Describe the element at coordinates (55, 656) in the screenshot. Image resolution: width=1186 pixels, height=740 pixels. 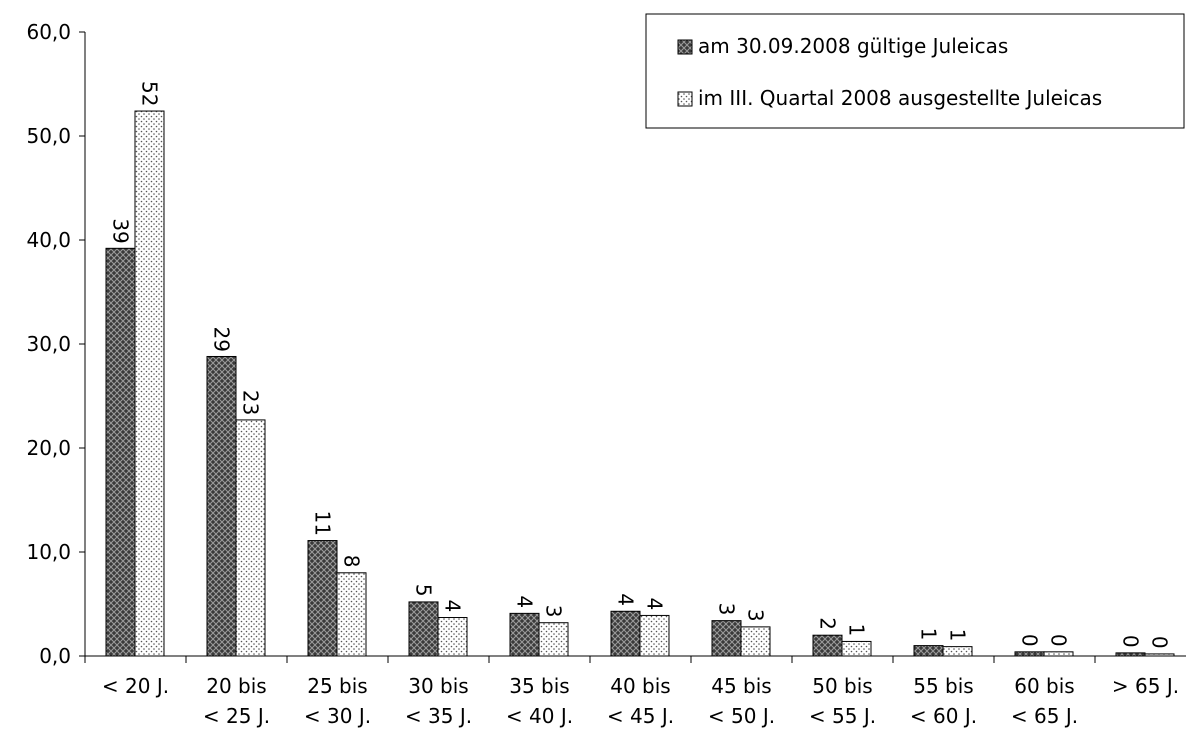
I see `y-tick-label: 0,0` at that location.